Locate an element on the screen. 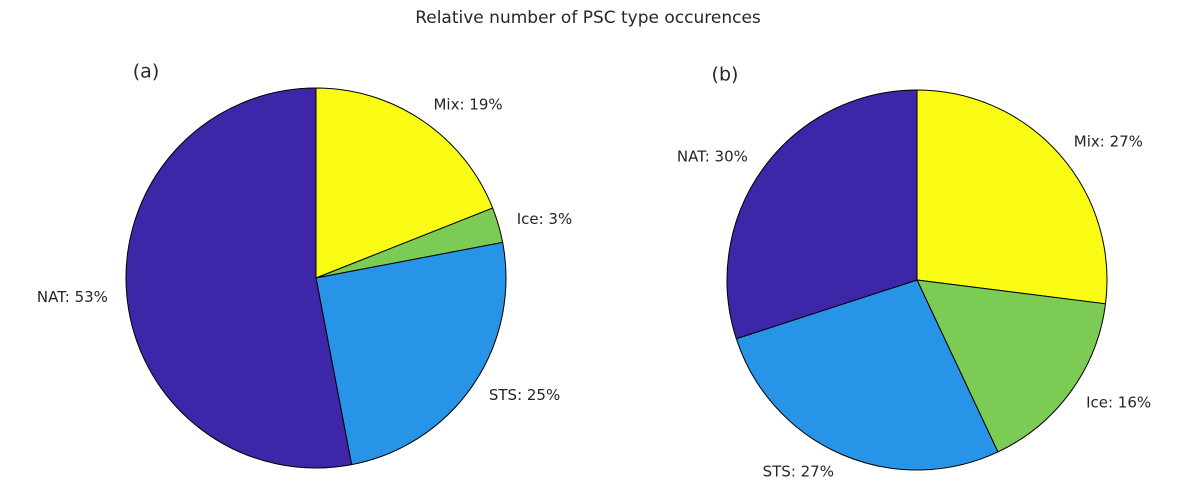 The height and width of the screenshot is (498, 1177). subplot-title: (b) is located at coordinates (725, 75).